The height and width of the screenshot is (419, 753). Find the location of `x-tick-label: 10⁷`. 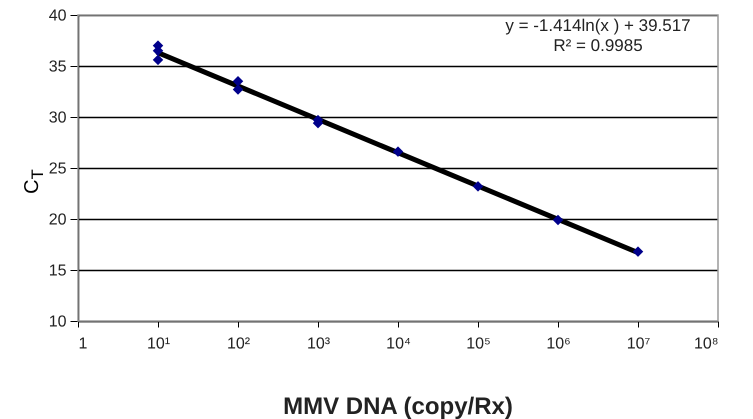

x-tick-label: 10⁷ is located at coordinates (638, 344).